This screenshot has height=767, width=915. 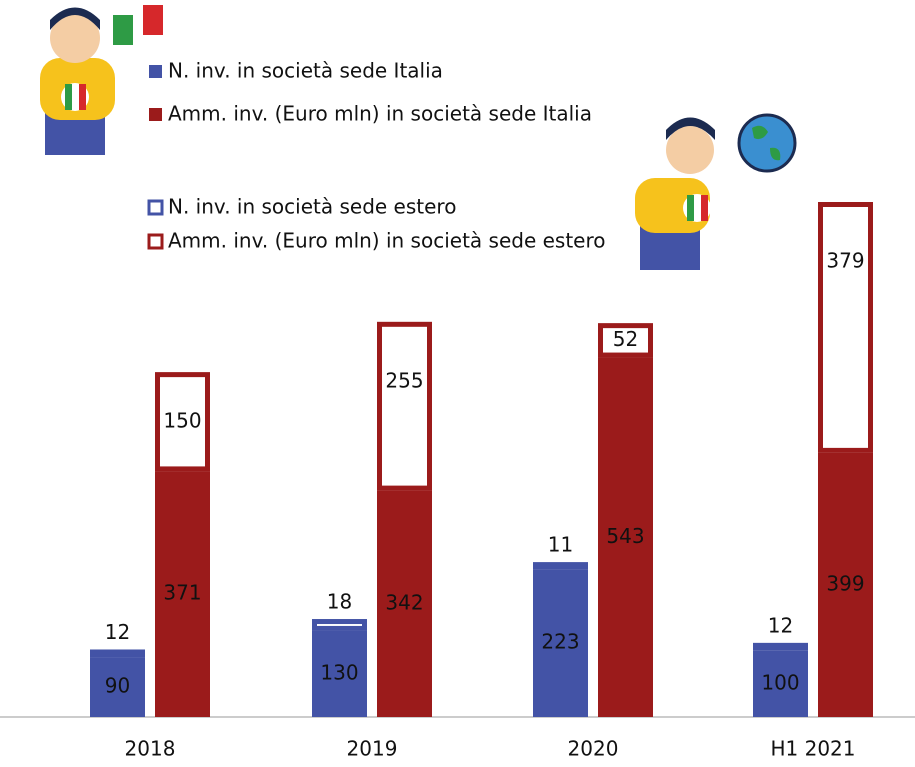 I want to click on value-label: 100, so click(x=780, y=682).